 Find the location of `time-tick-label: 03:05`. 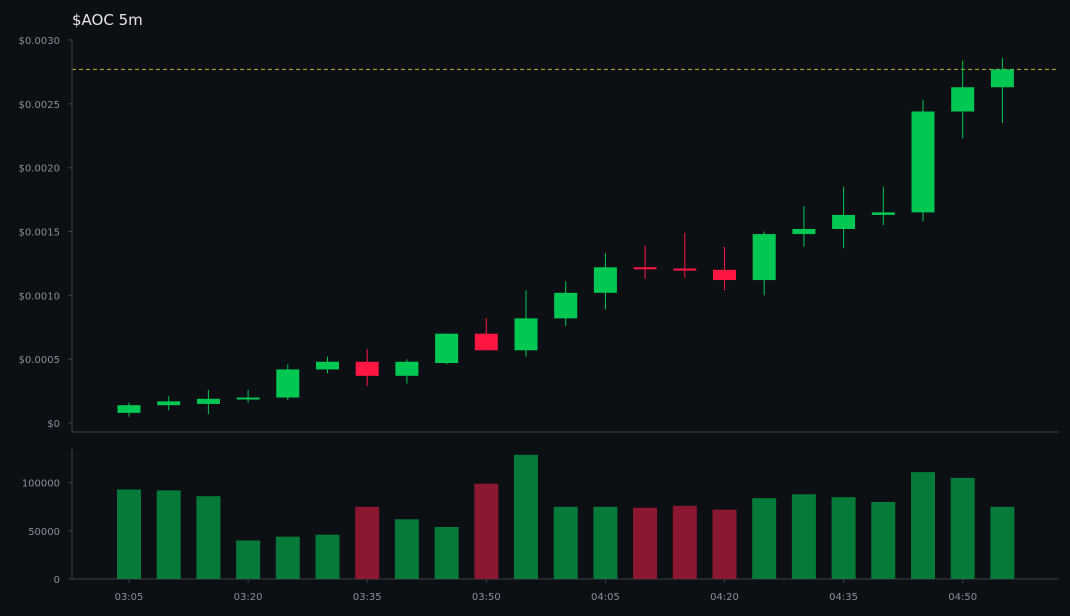

time-tick-label: 03:05 is located at coordinates (129, 597).